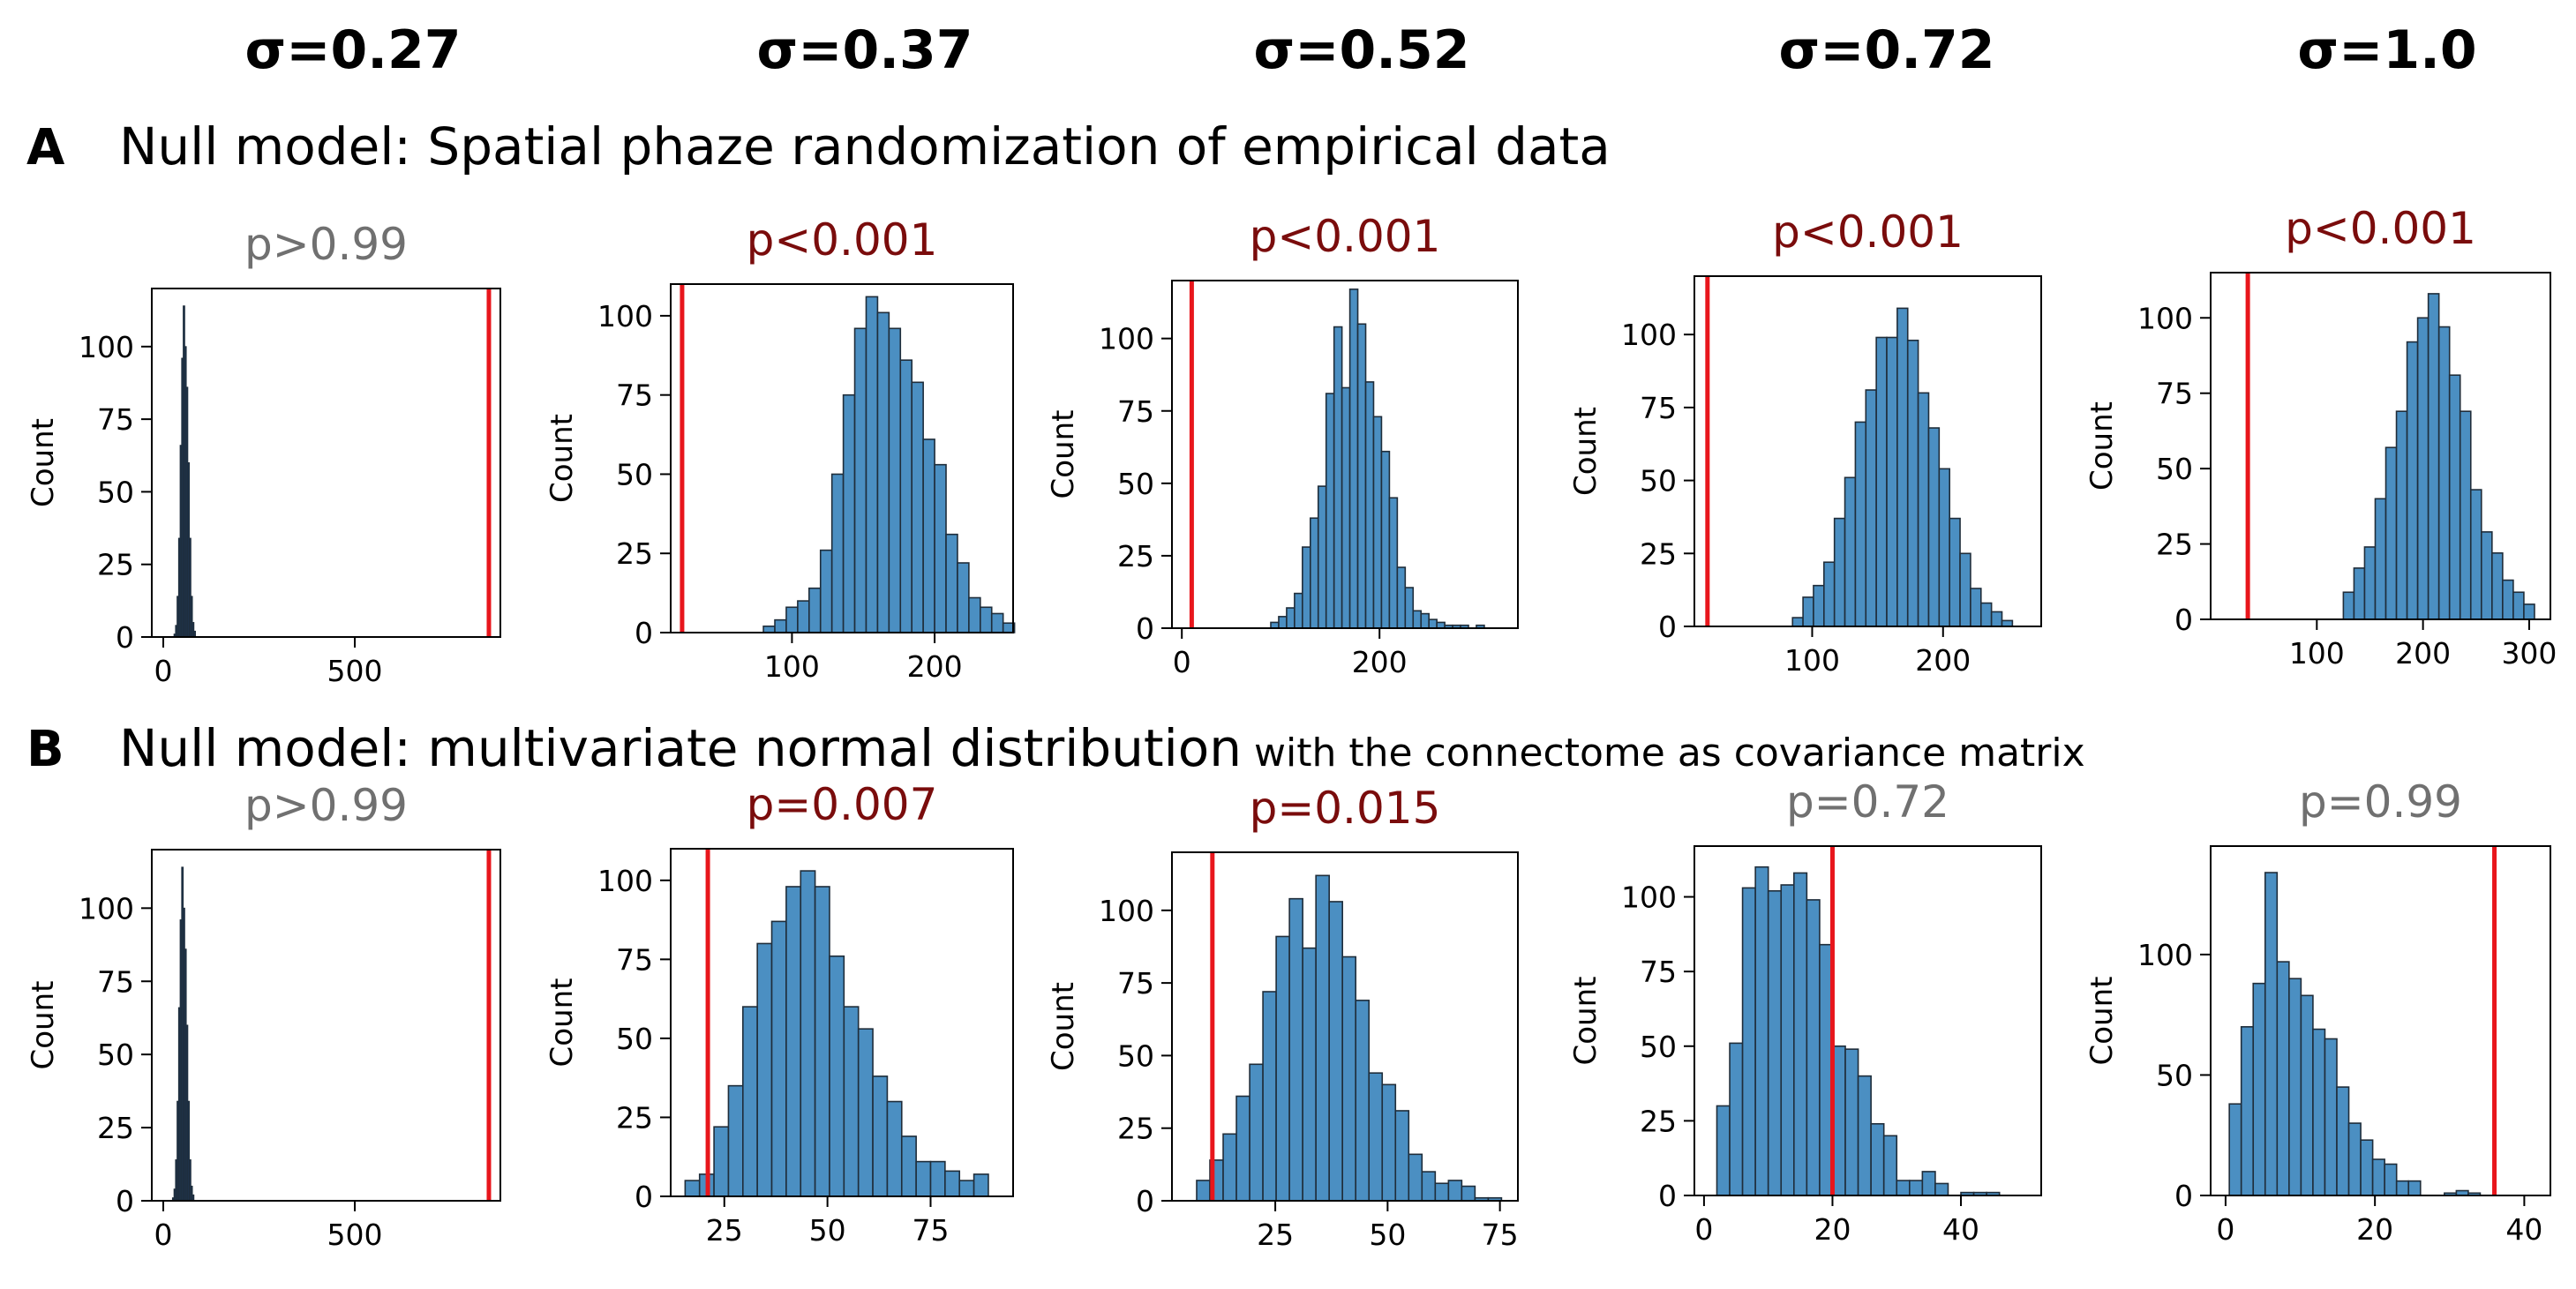  I want to click on x-tick-label: 100, so click(1812, 661).